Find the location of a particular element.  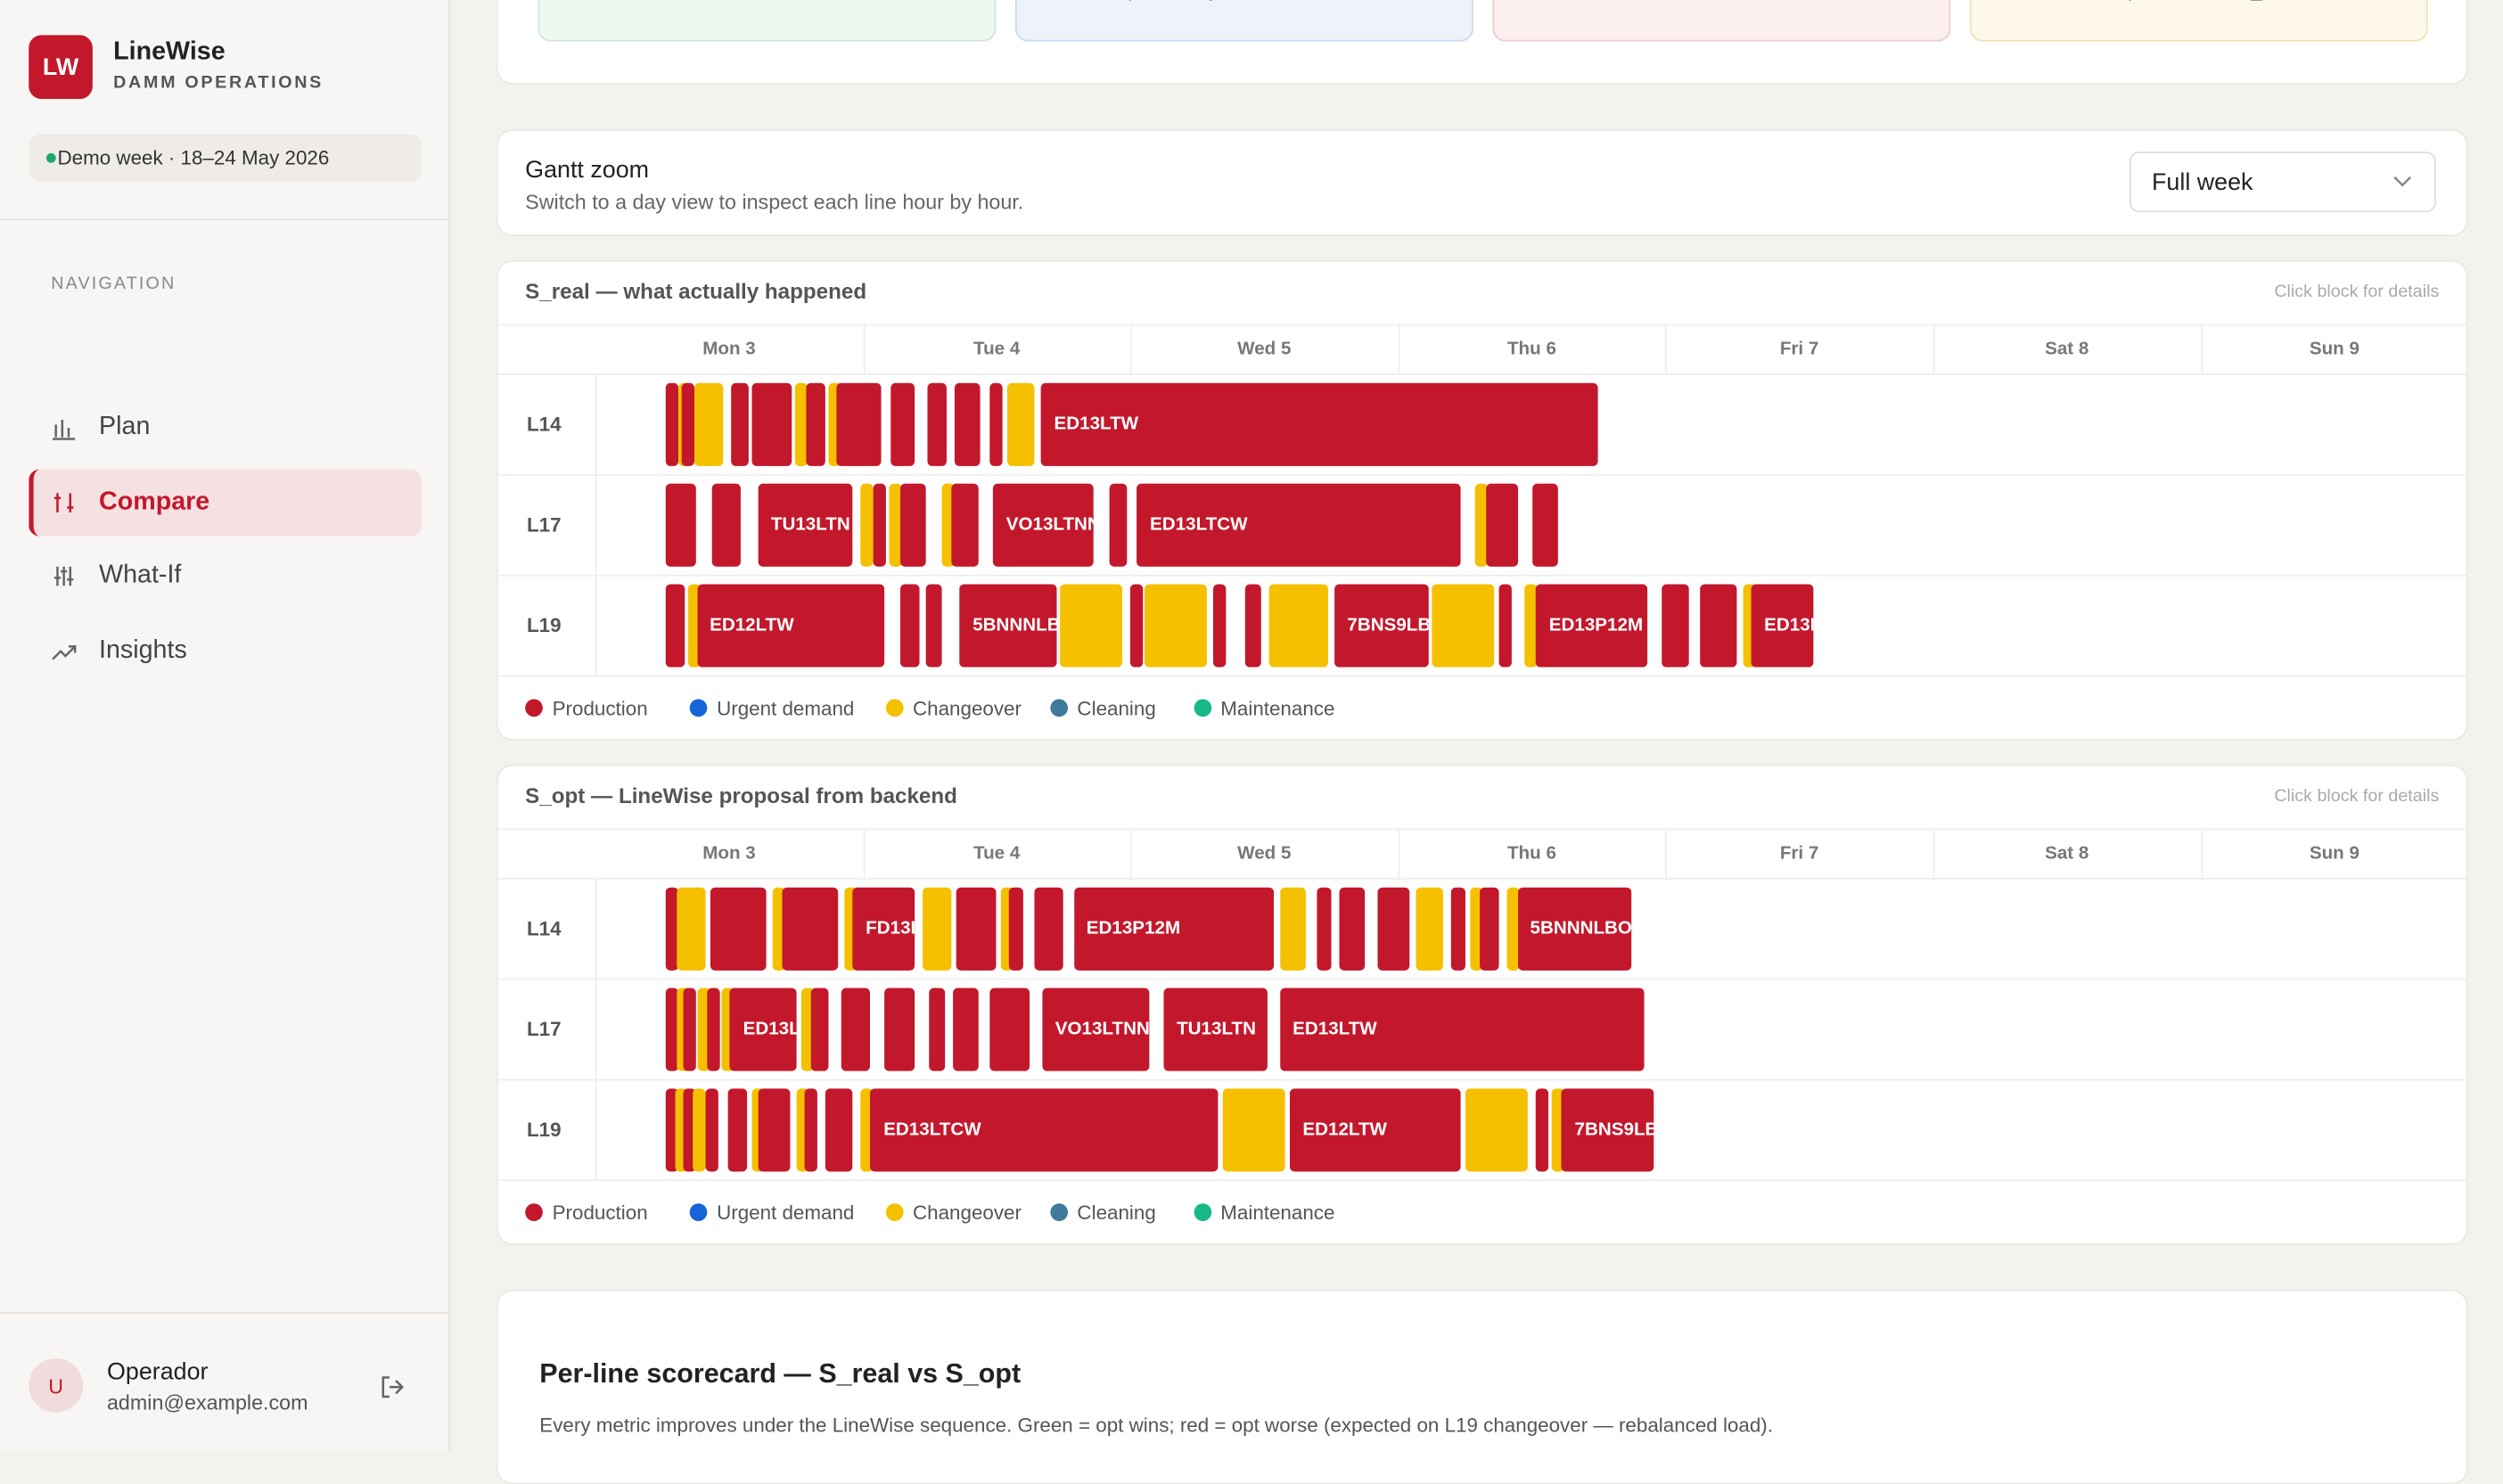

gantt-block: 5BNNNLB is located at coordinates (1008, 626).